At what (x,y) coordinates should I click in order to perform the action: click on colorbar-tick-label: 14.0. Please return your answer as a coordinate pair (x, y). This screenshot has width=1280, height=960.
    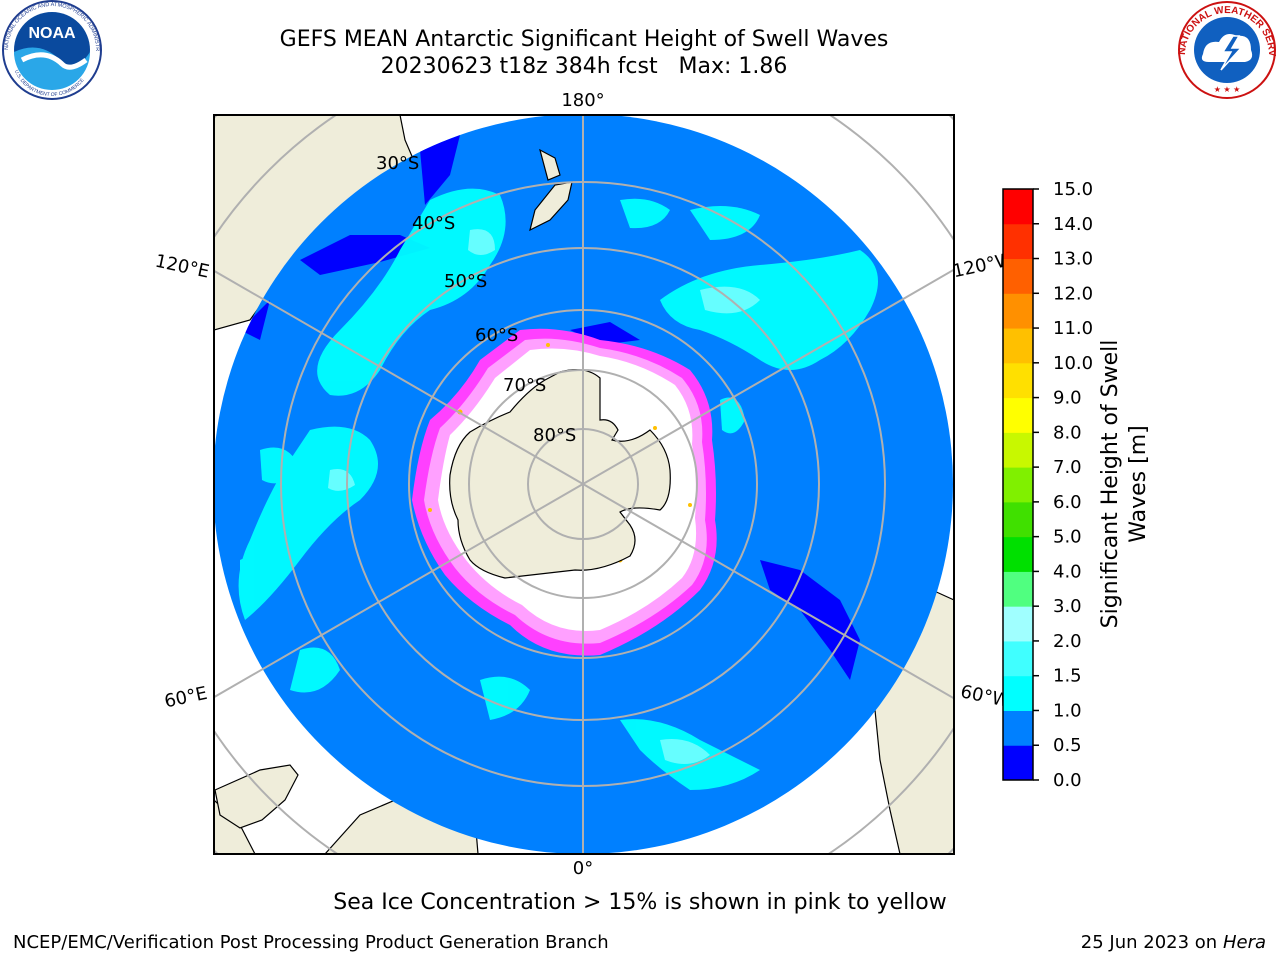
    Looking at the image, I should click on (1073, 224).